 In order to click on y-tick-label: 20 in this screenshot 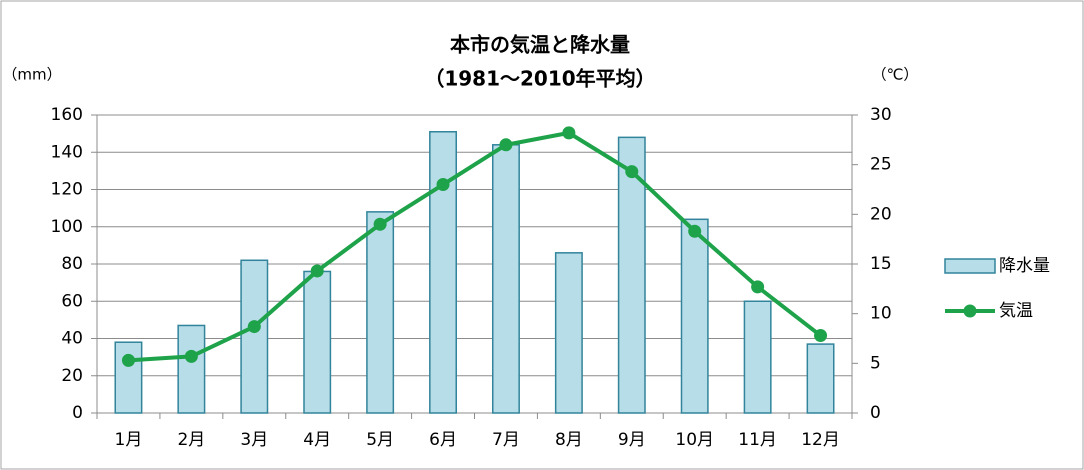, I will do `click(72, 376)`.